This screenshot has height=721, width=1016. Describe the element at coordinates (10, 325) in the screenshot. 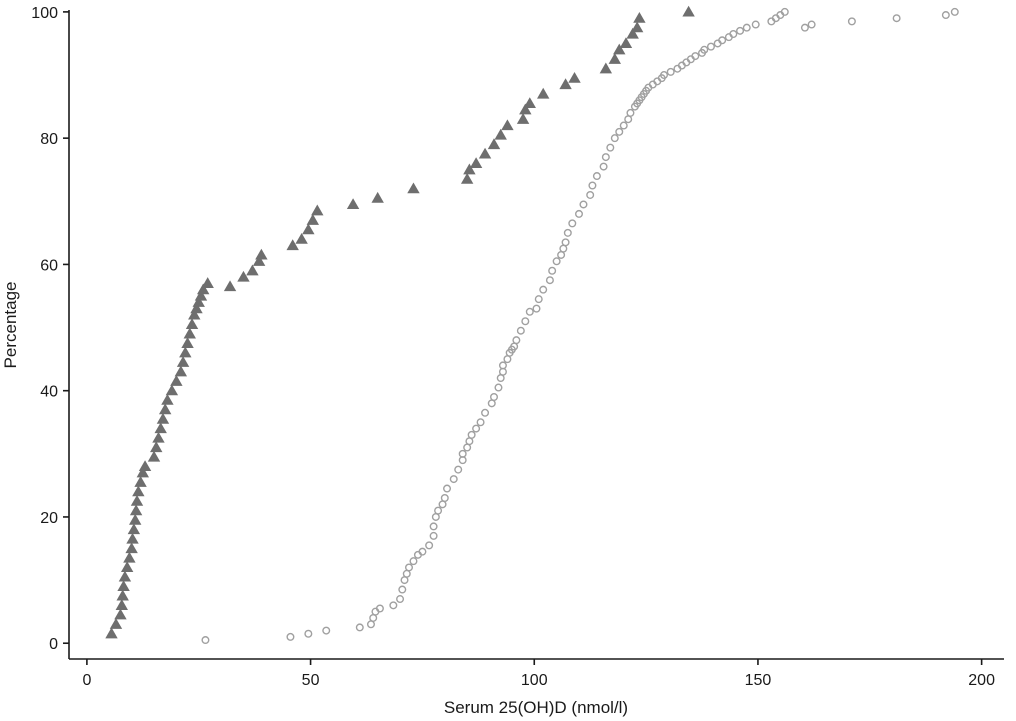

I see `y-axis-title: Percentage` at that location.